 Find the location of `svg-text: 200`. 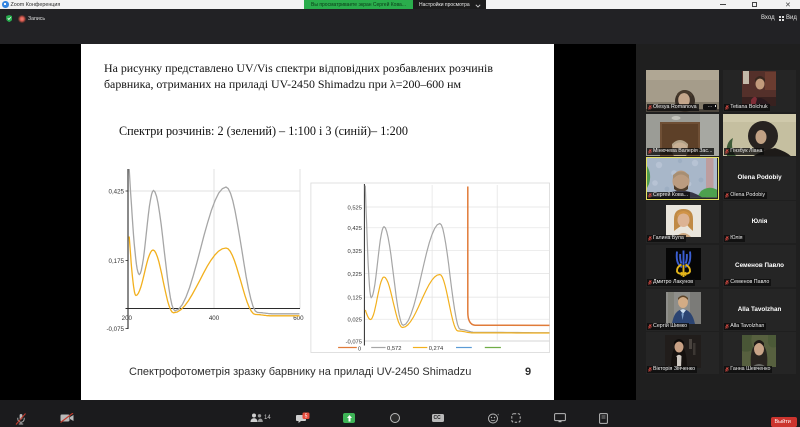

svg-text: 200 is located at coordinates (127, 318).